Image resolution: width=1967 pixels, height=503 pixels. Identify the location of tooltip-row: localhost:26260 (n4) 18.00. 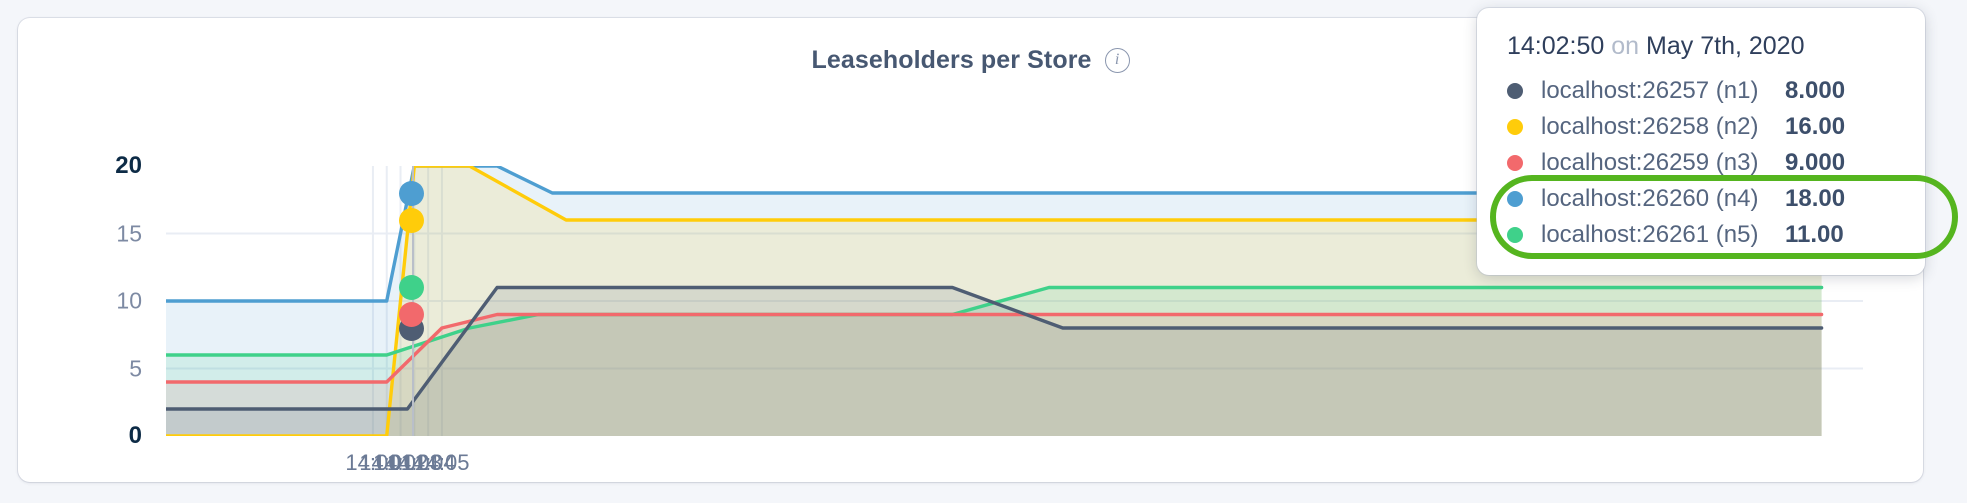
(1703, 199).